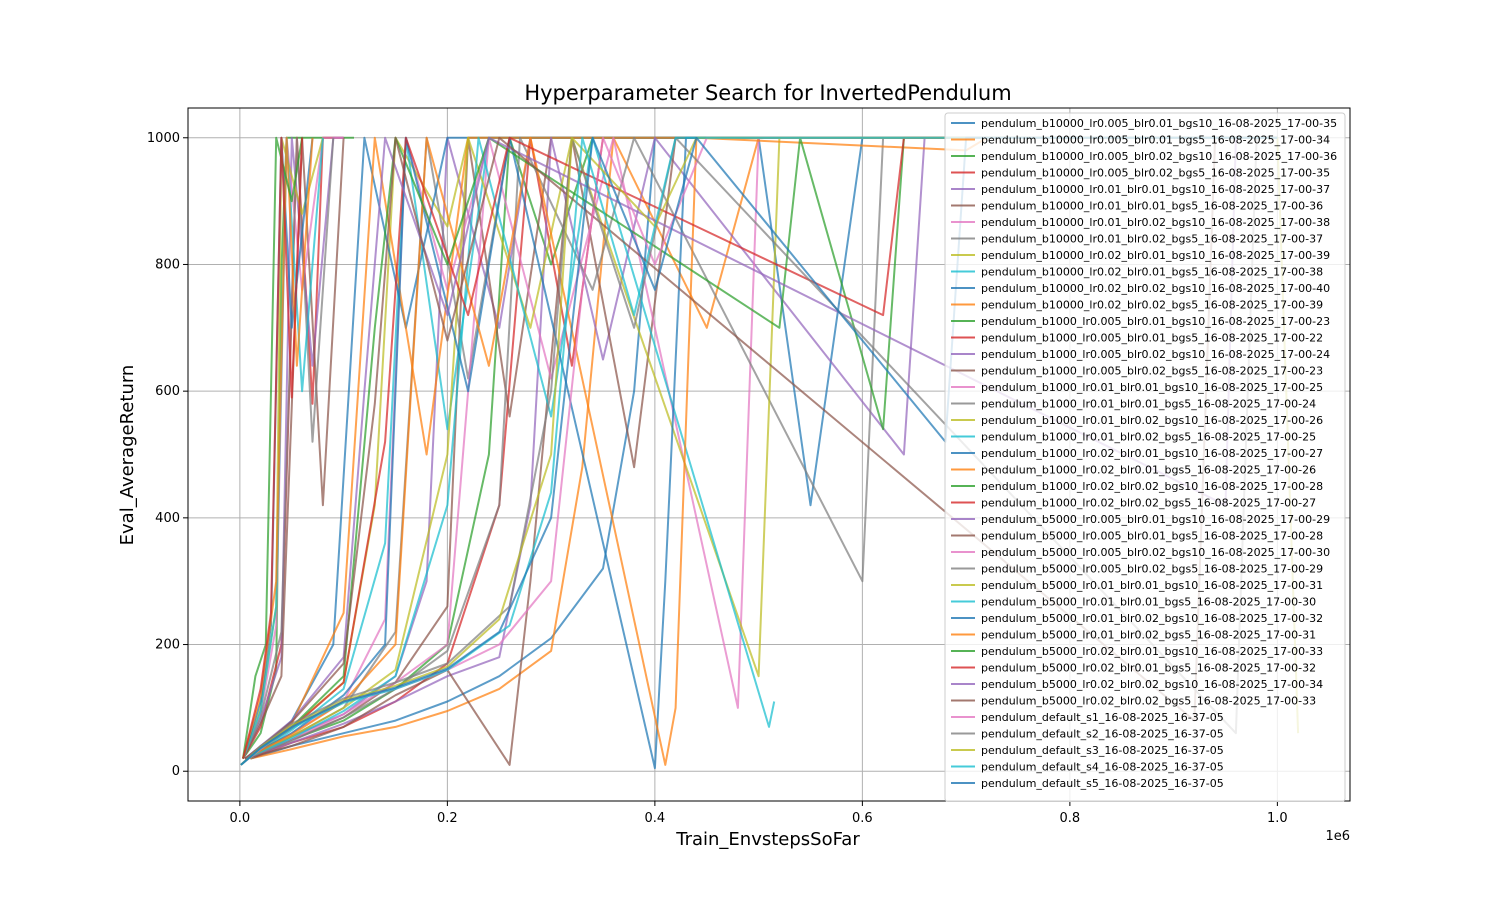  Describe the element at coordinates (1070, 818) in the screenshot. I see `x-tick-label: 0.8` at that location.